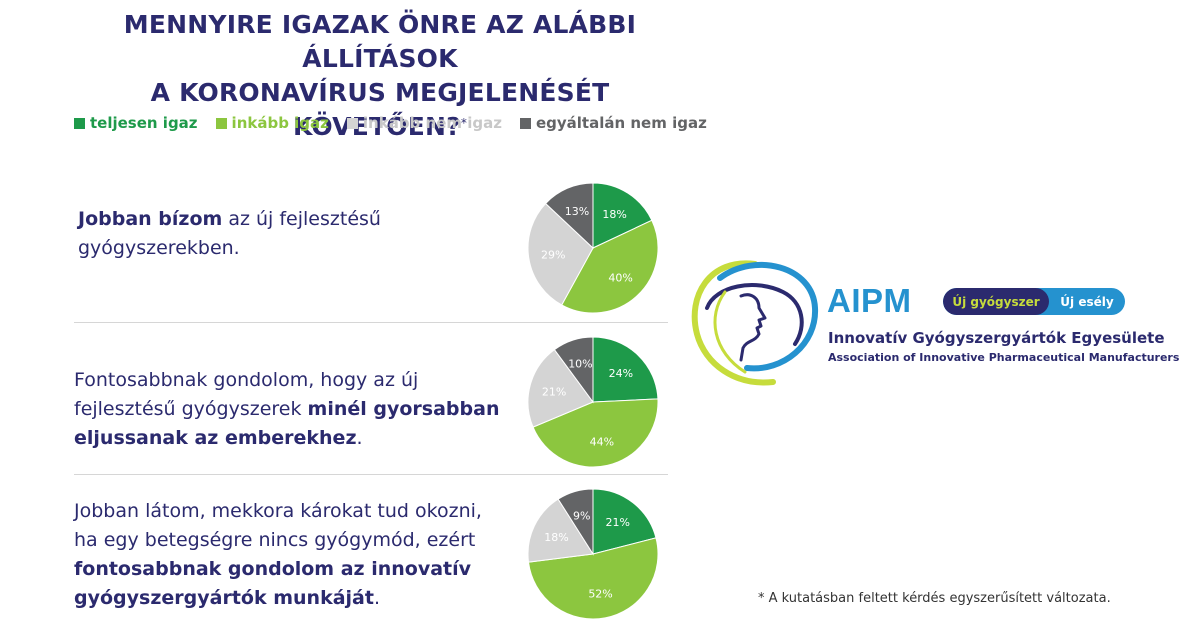 The image size is (1200, 628). I want to click on legend-item-egyaltalan-nem-igaz: egyáltalán nem igaz, so click(613, 123).